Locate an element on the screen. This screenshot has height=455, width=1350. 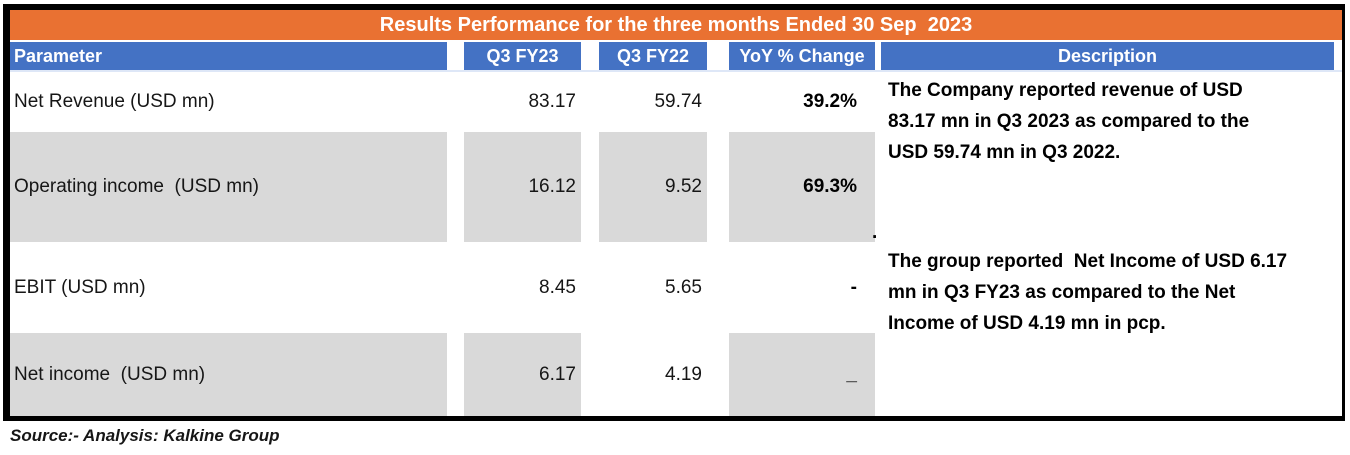
column-header-parameter: Parameter is located at coordinates (228, 56).